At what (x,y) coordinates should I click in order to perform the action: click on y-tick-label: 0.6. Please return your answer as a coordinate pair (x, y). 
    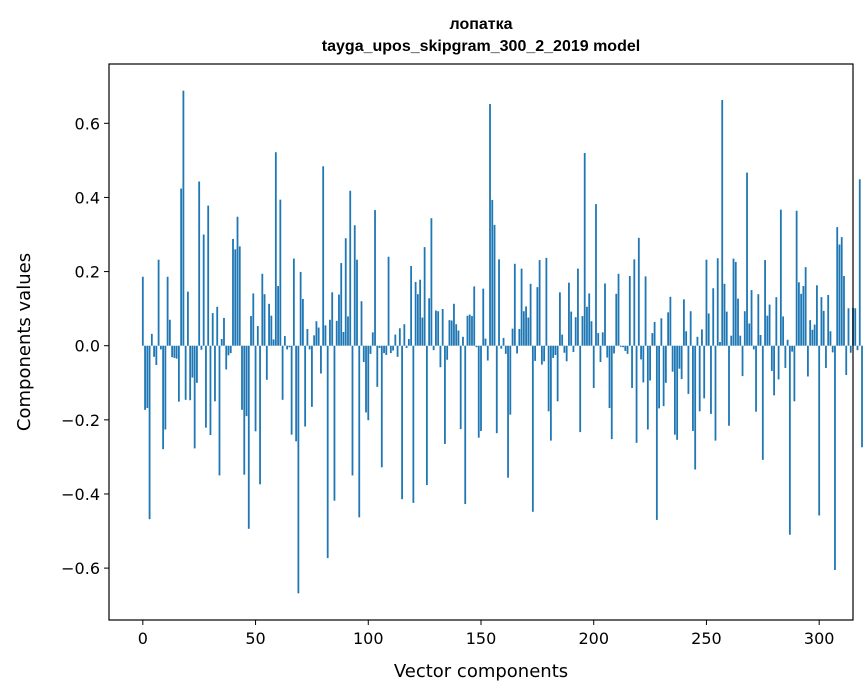
    Looking at the image, I should click on (87, 123).